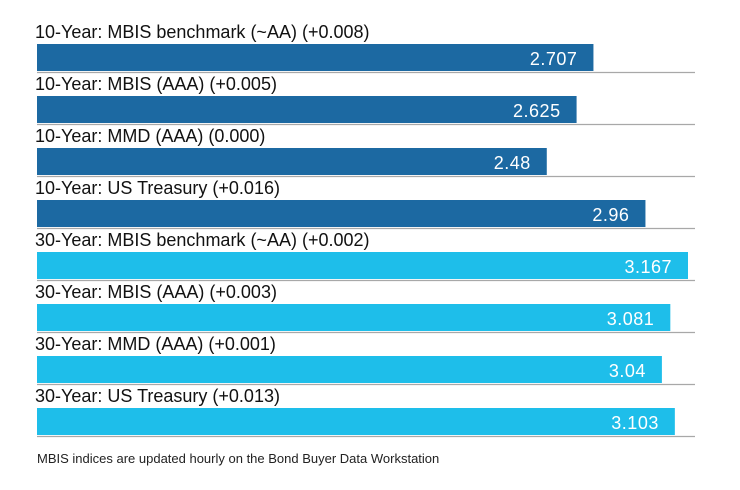 Image resolution: width=740 pixels, height=490 pixels. What do you see at coordinates (202, 32) in the screenshot?
I see `category-label: 10-Year: MBIS benchmark (~AA) (+0.008)` at bounding box center [202, 32].